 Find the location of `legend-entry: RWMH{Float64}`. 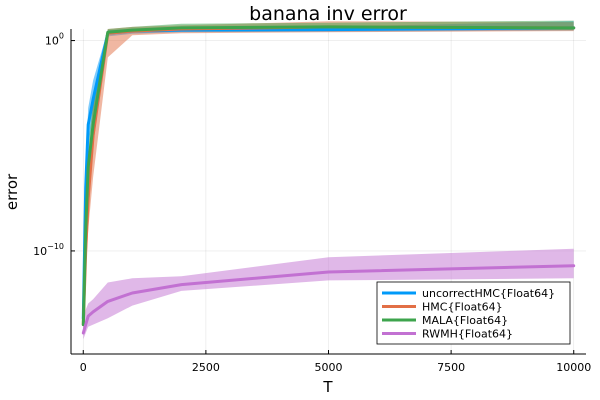

legend-entry: RWMH{Float64} is located at coordinates (467, 334).